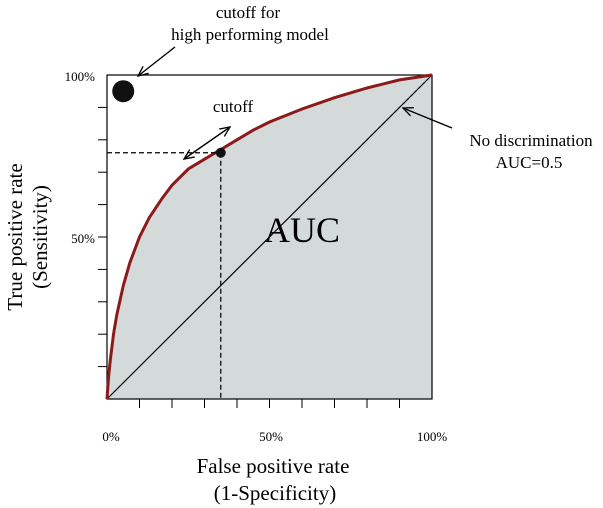  What do you see at coordinates (302, 230) in the screenshot?
I see `auc-label: AUC` at bounding box center [302, 230].